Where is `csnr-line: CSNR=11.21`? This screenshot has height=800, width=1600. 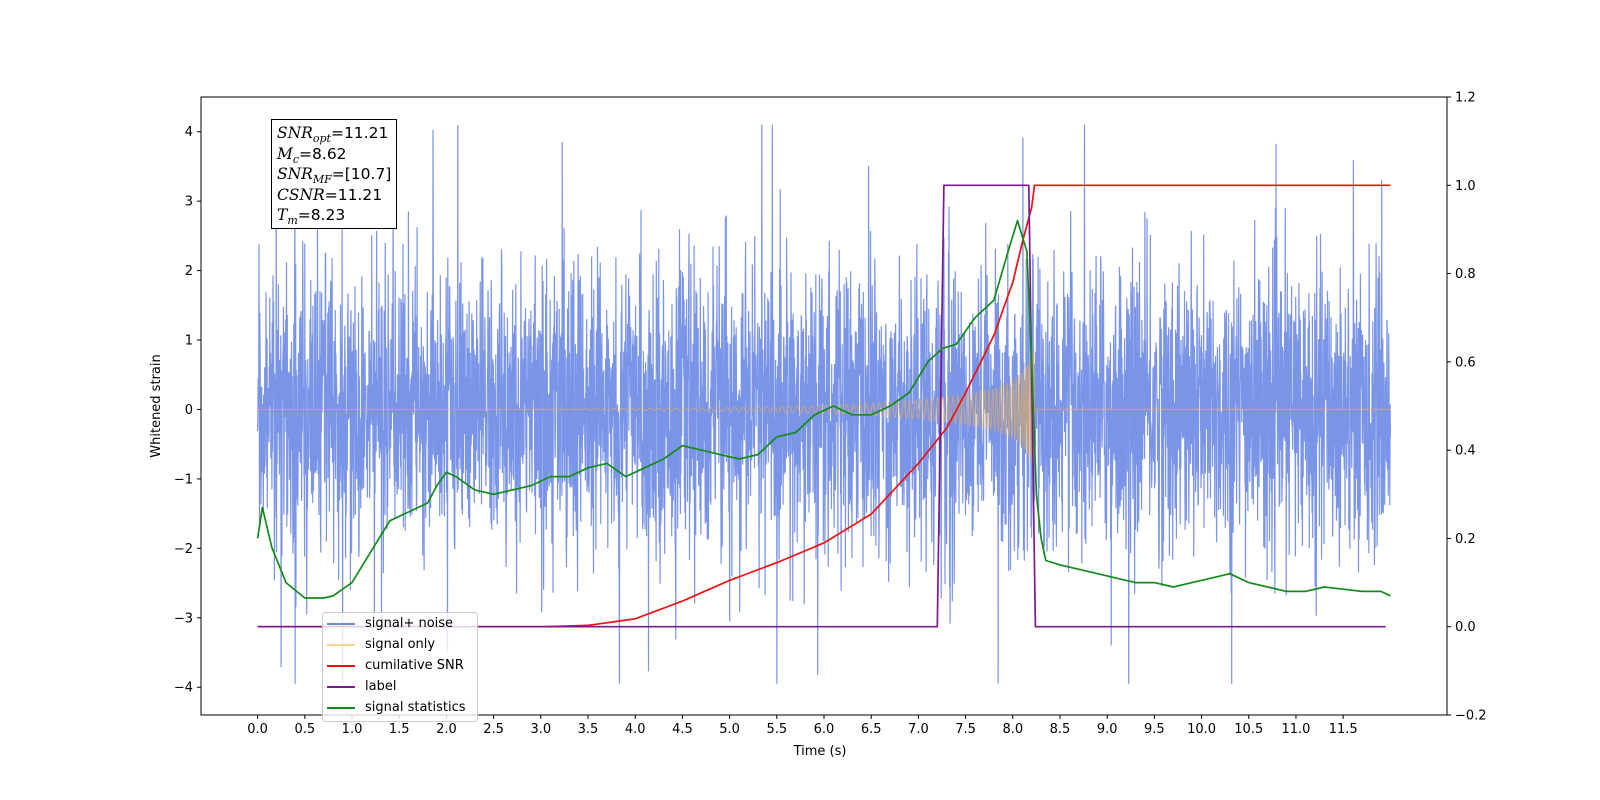
csnr-line: CSNR=11.21 is located at coordinates (330, 194).